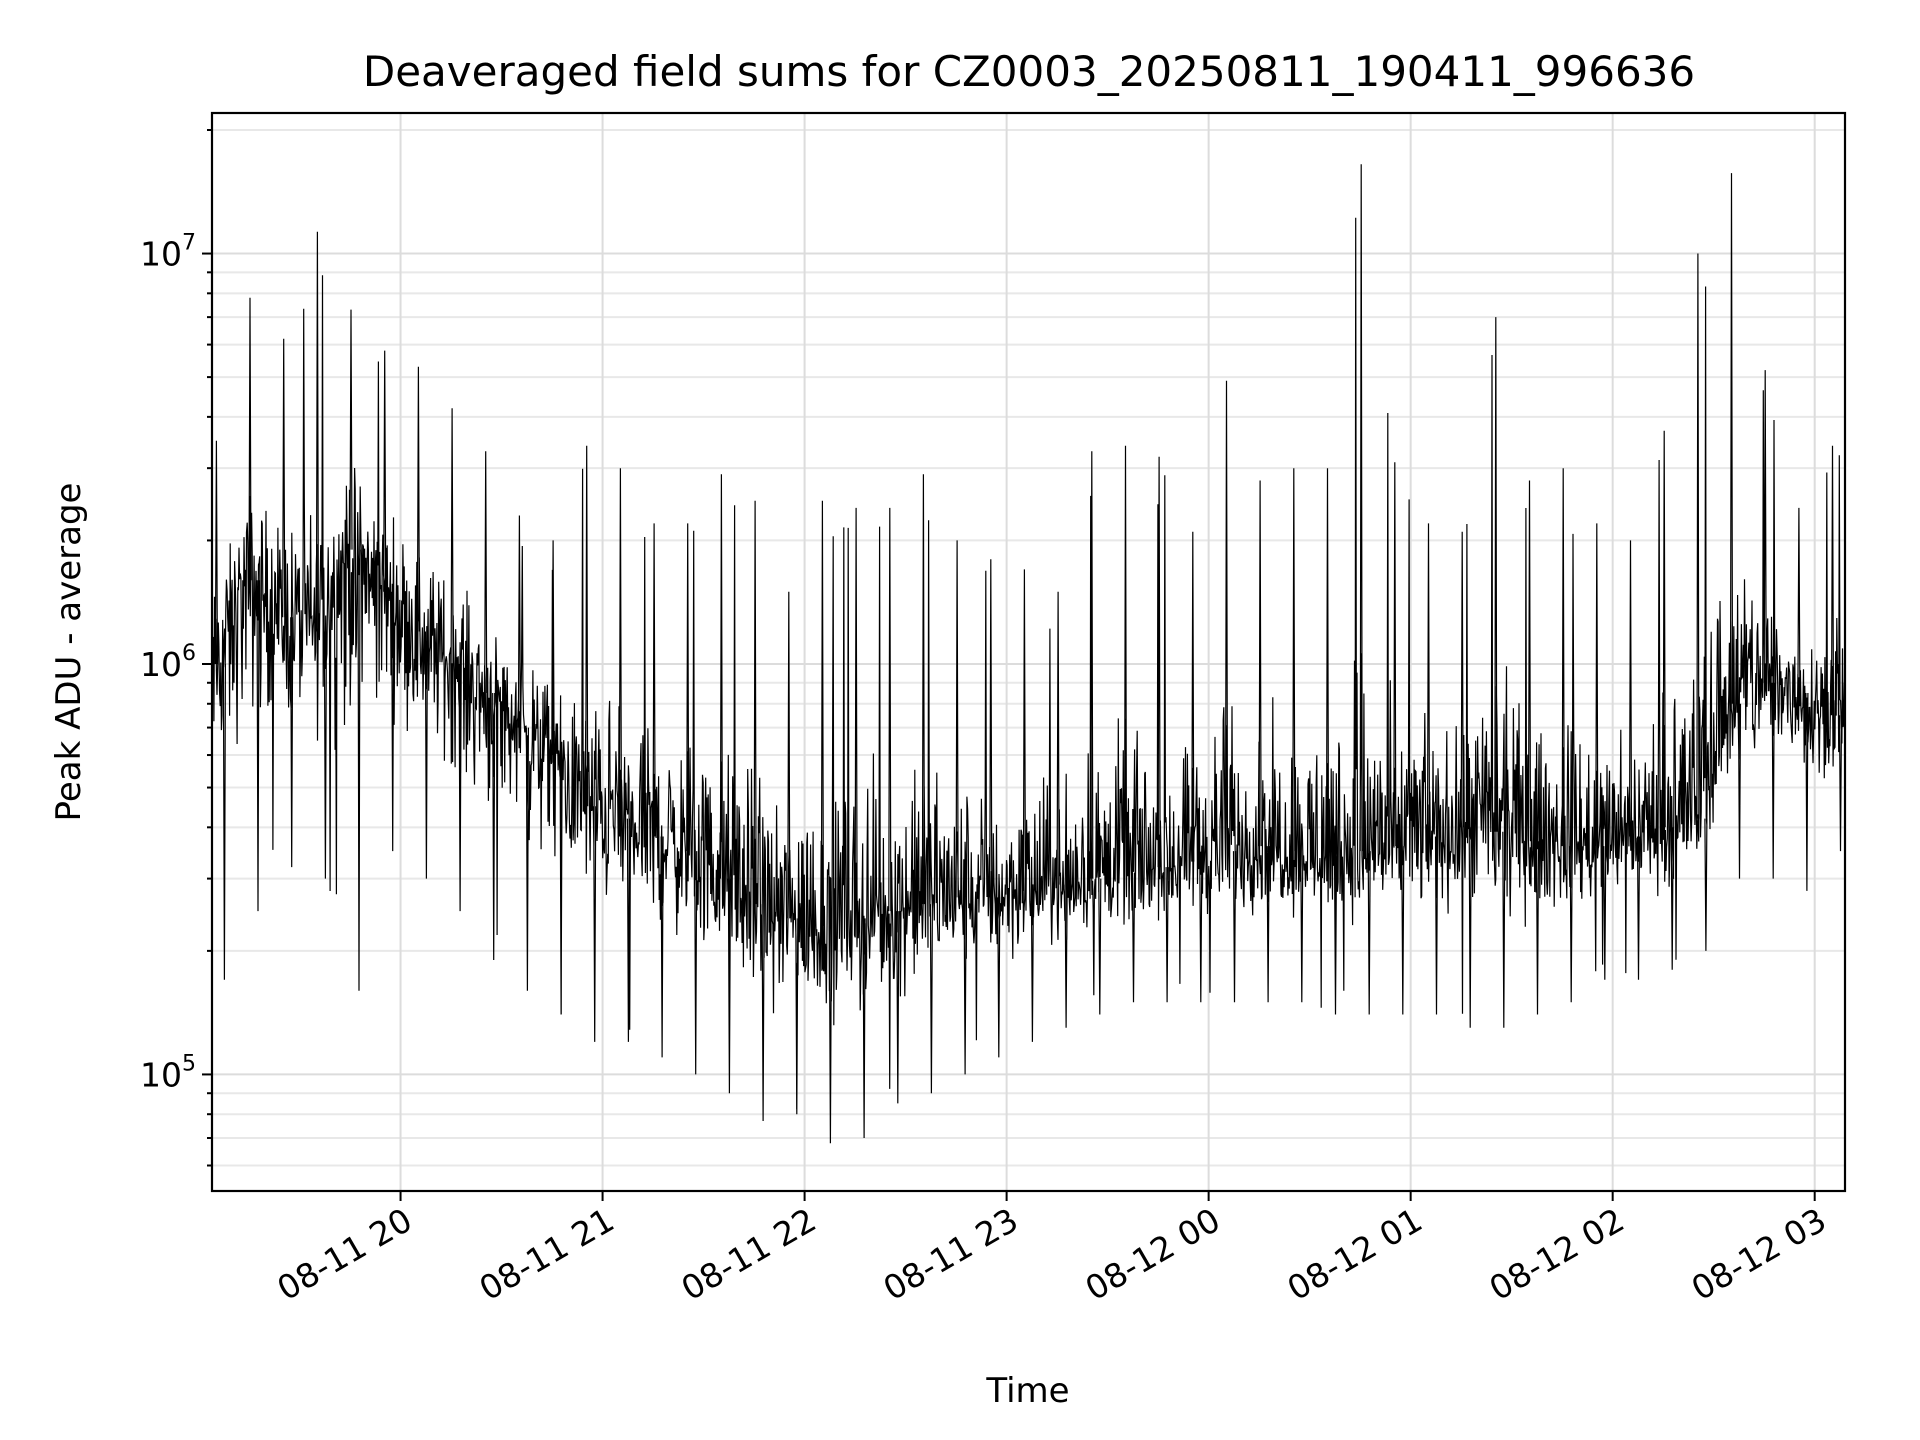 This screenshot has width=1920, height=1440. Describe the element at coordinates (189, 653) in the screenshot. I see `y-tick-exponent: 6` at that location.